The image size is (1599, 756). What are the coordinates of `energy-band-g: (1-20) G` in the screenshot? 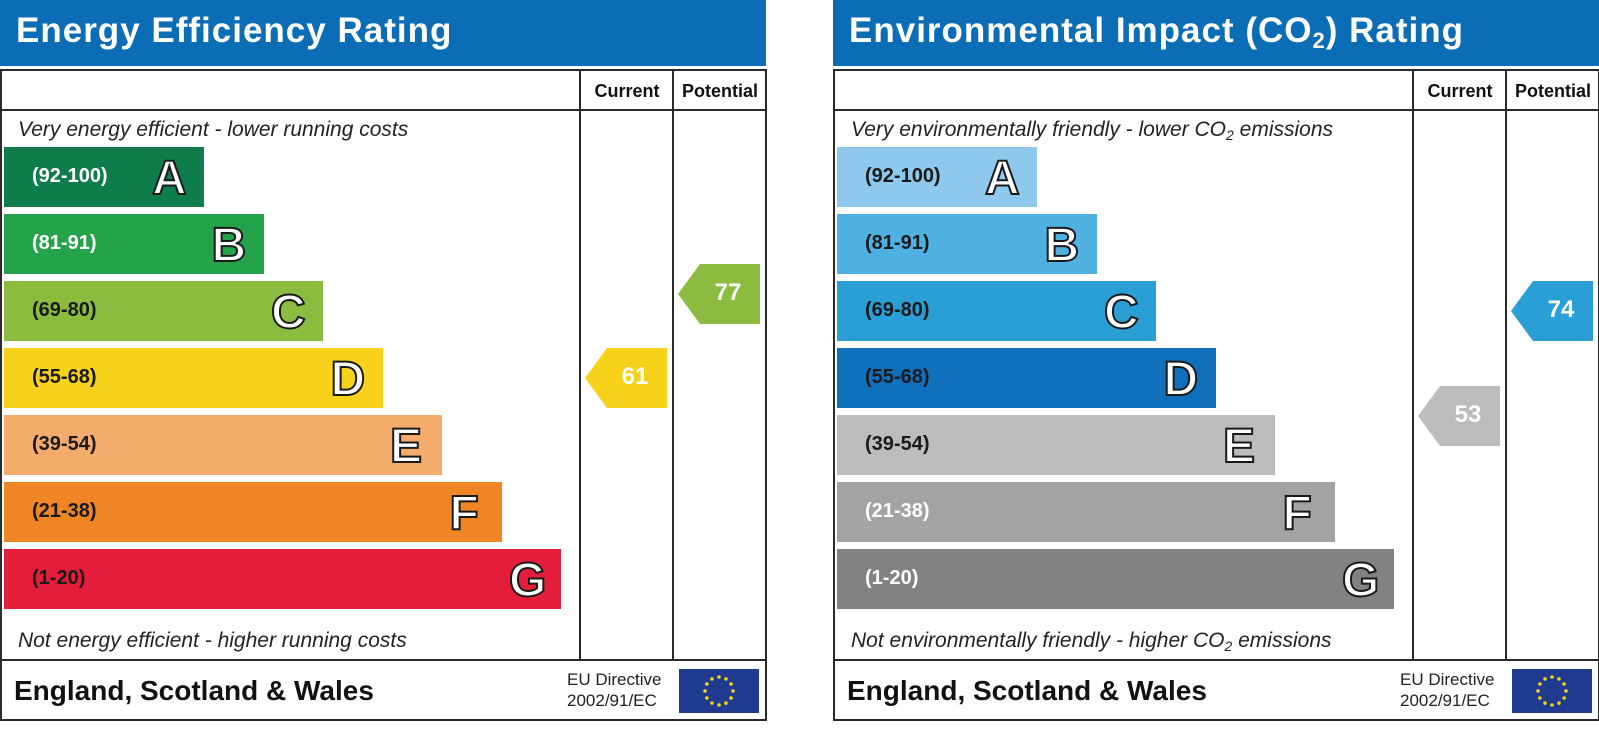 It's located at (282, 579).